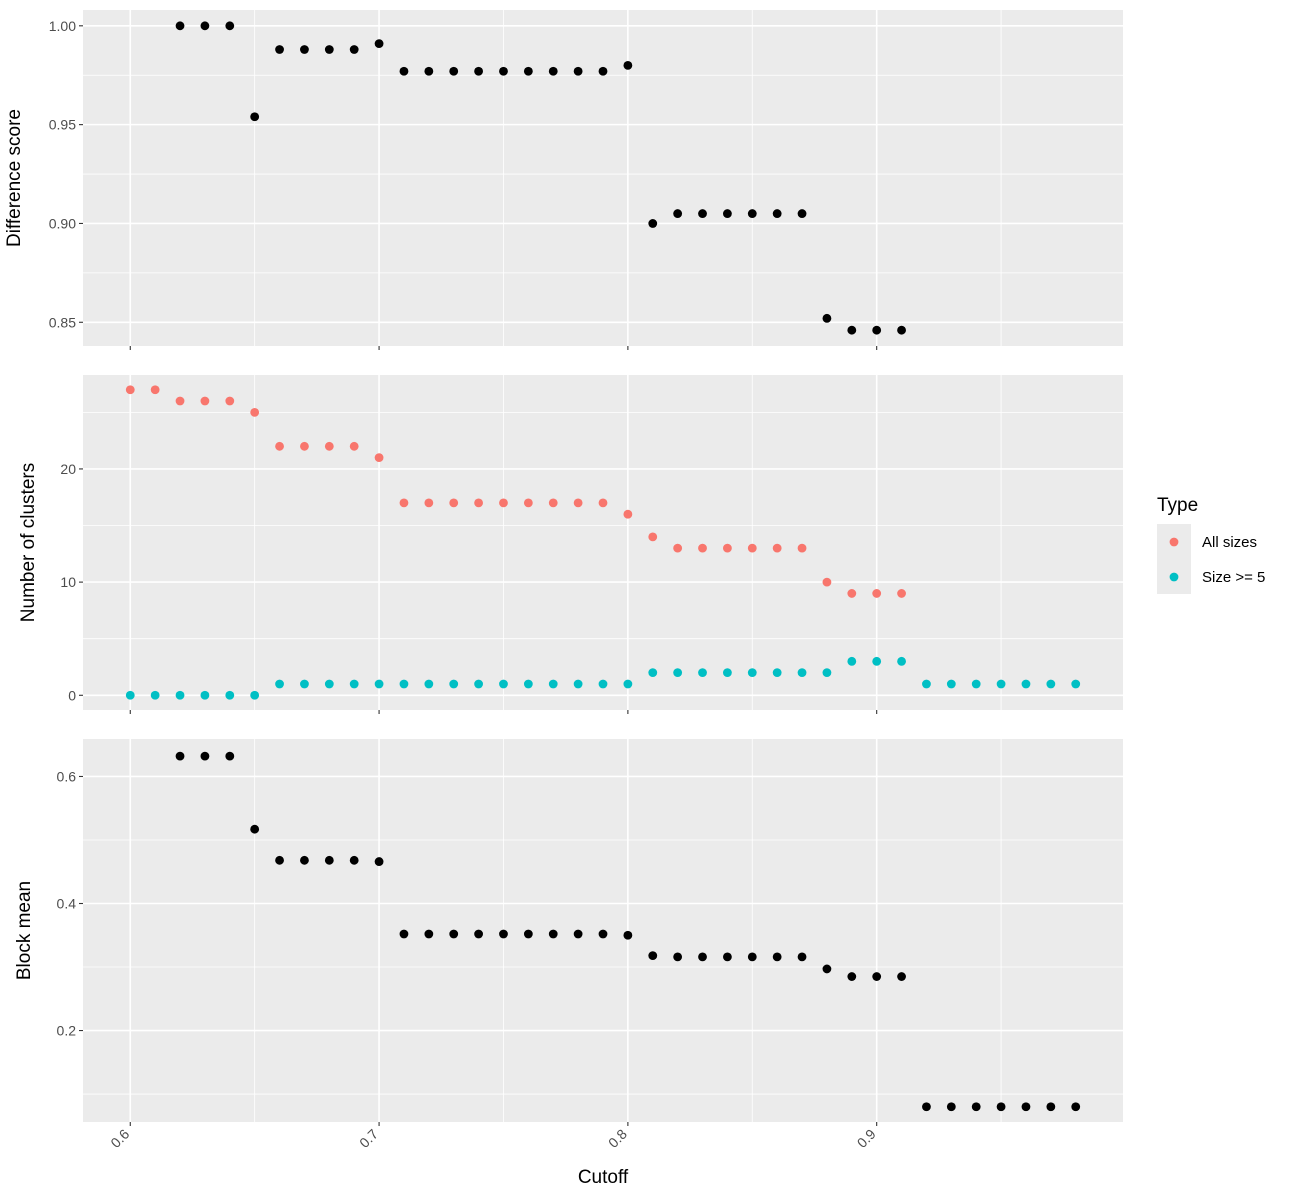 The image size is (1300, 1200). Describe the element at coordinates (68, 469) in the screenshot. I see `y-tick-label: 20` at that location.